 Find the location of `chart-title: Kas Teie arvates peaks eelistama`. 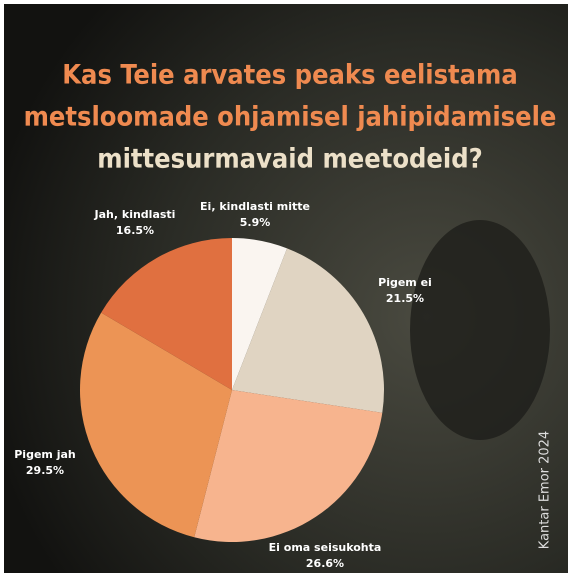

chart-title: Kas Teie arvates peaks eelistama is located at coordinates (290, 75).